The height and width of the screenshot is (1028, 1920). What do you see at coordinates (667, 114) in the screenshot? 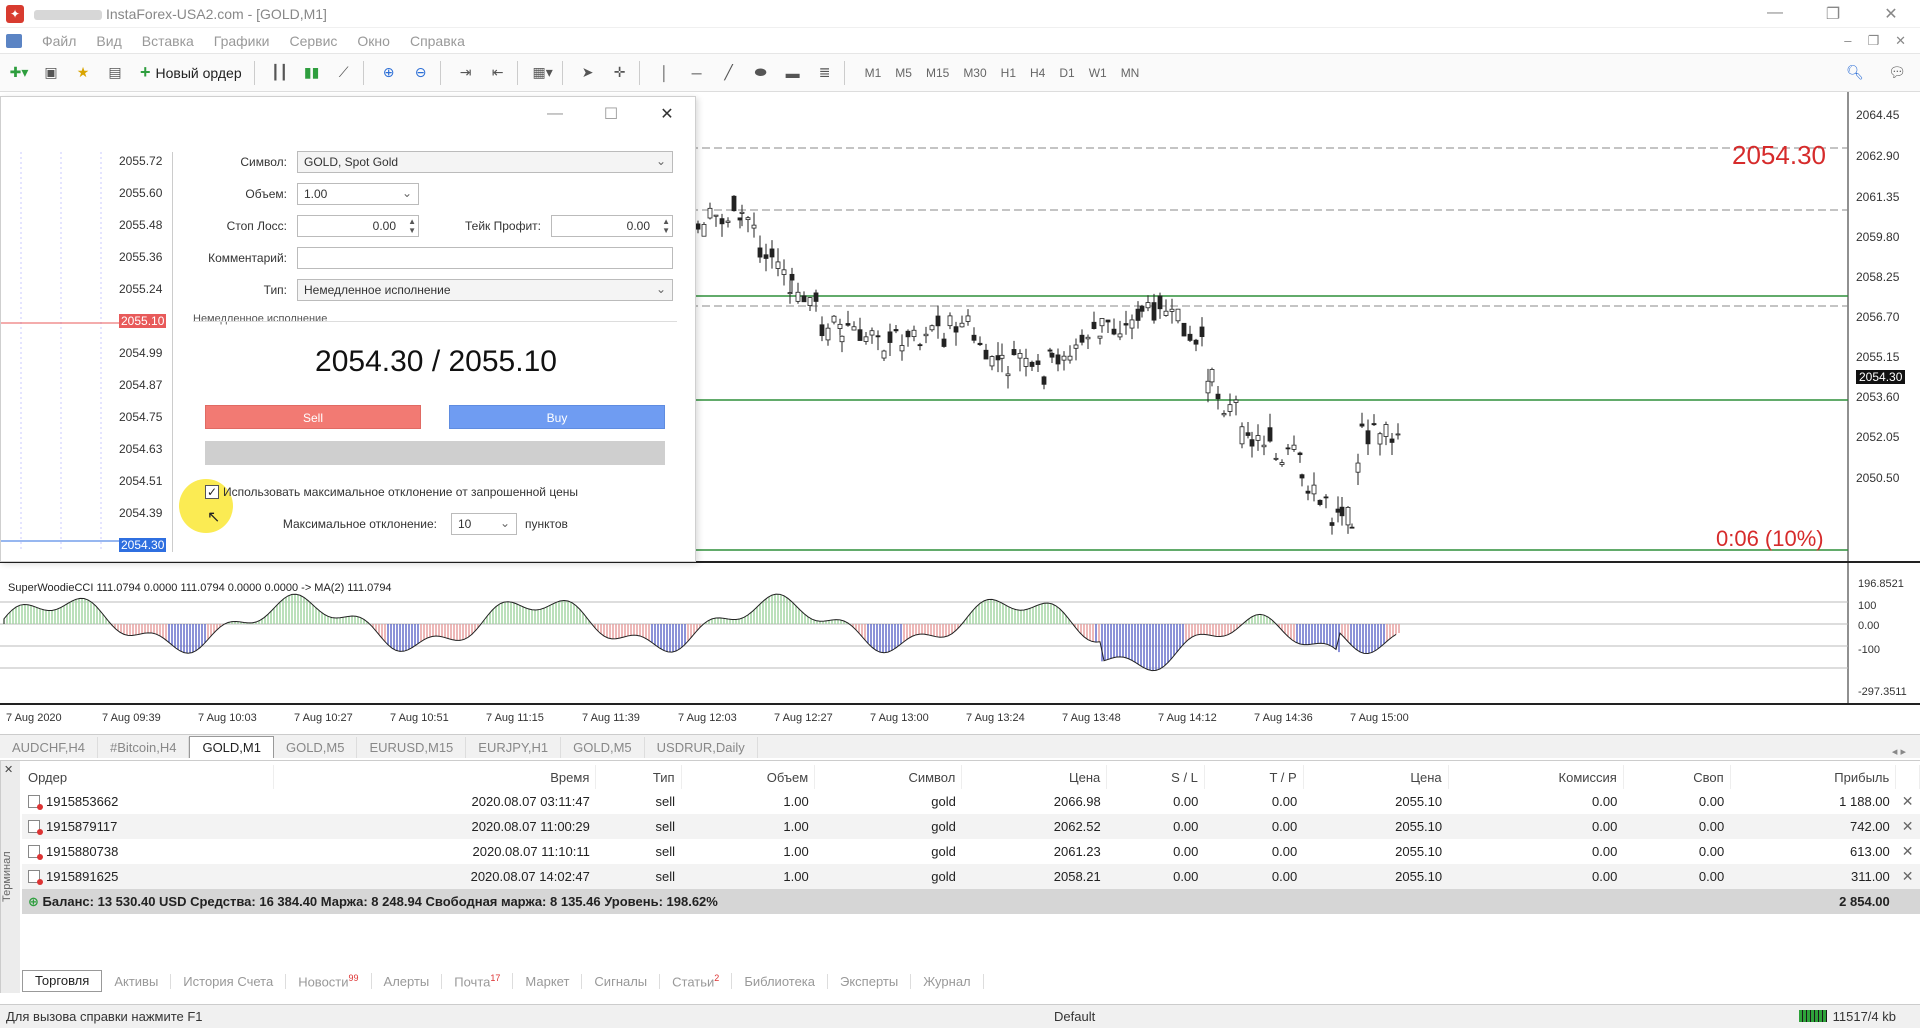
I see `dialog-close-icon: ✕` at bounding box center [667, 114].